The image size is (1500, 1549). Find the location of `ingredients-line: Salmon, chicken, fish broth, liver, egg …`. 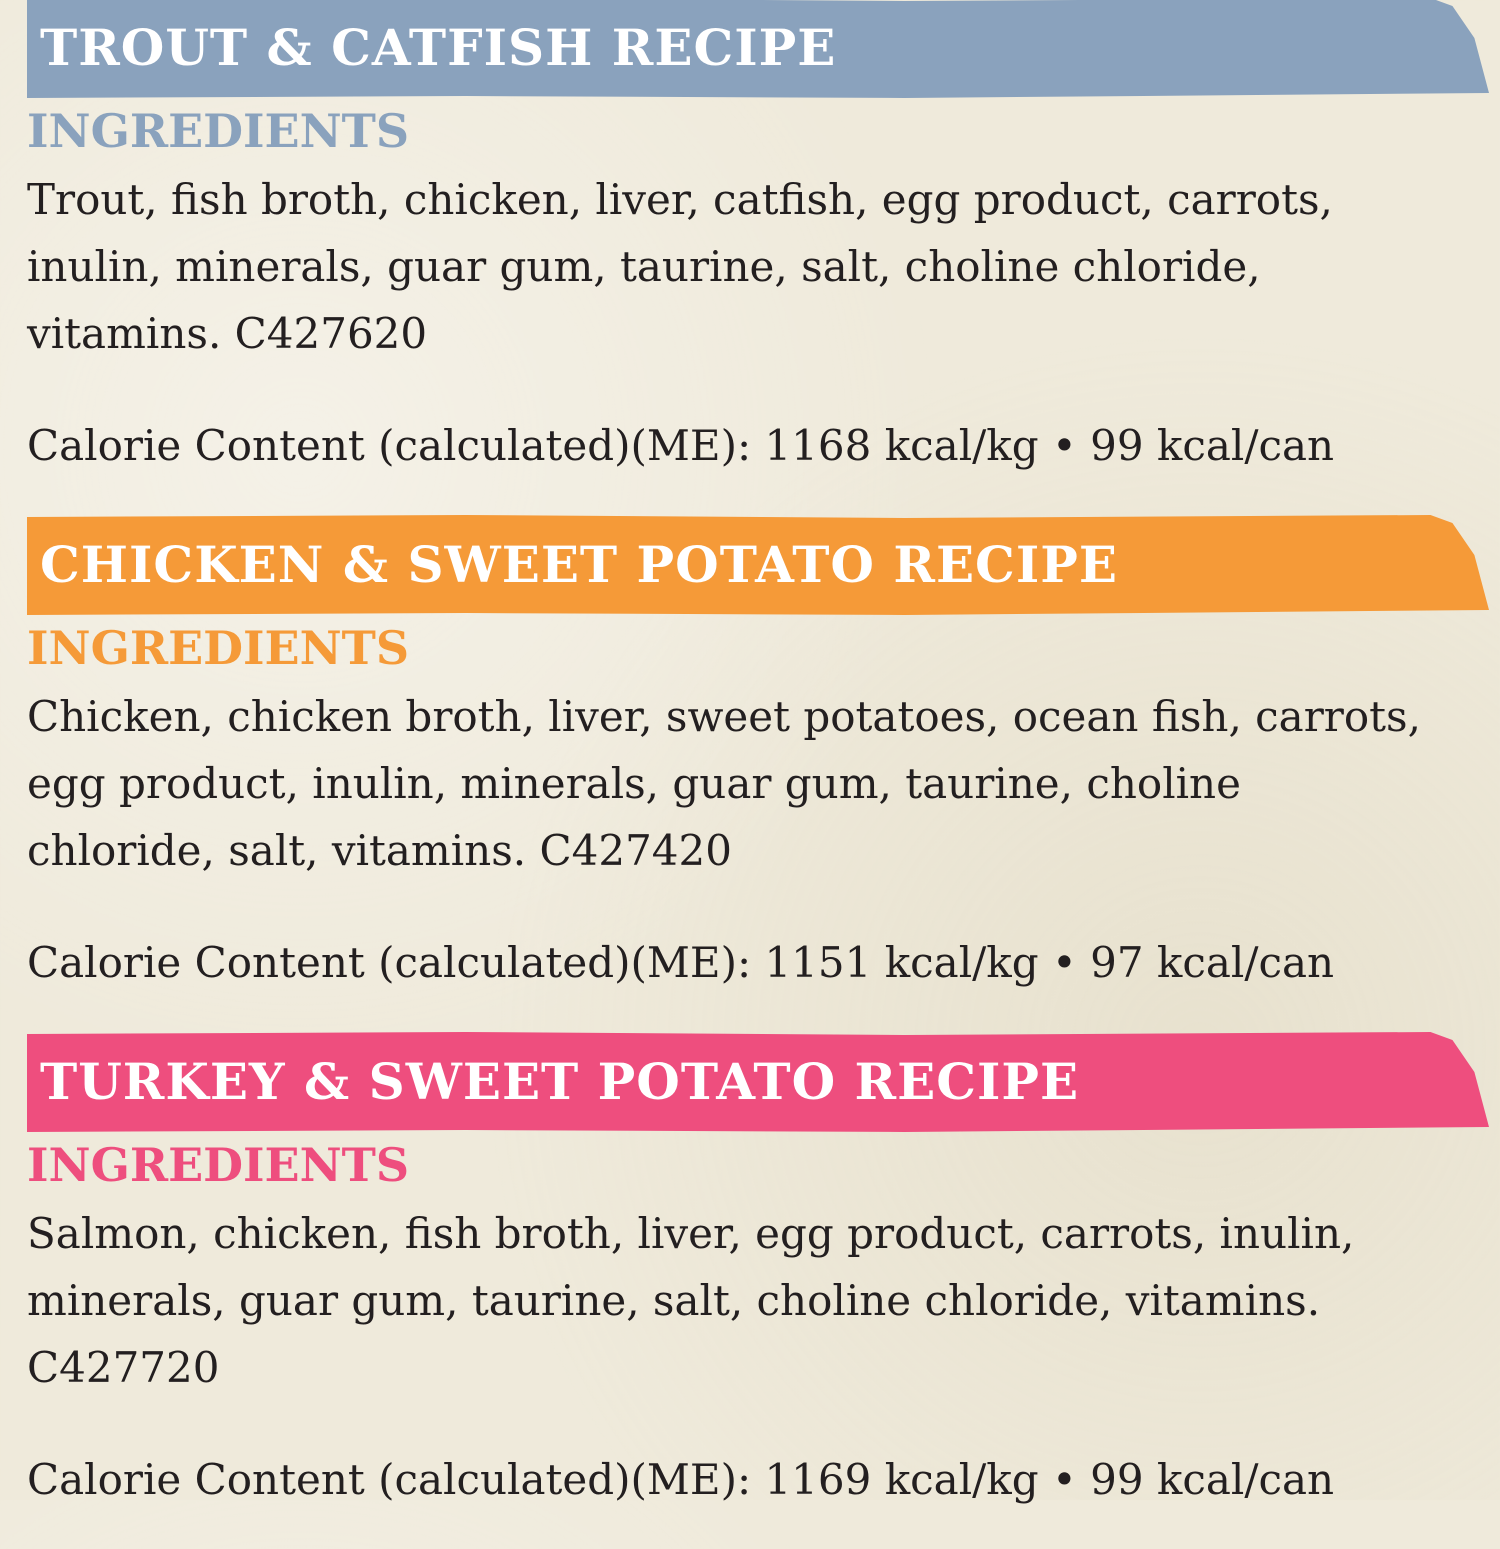

ingredients-line: Salmon, chicken, fish broth, liver, egg … is located at coordinates (691, 1233).